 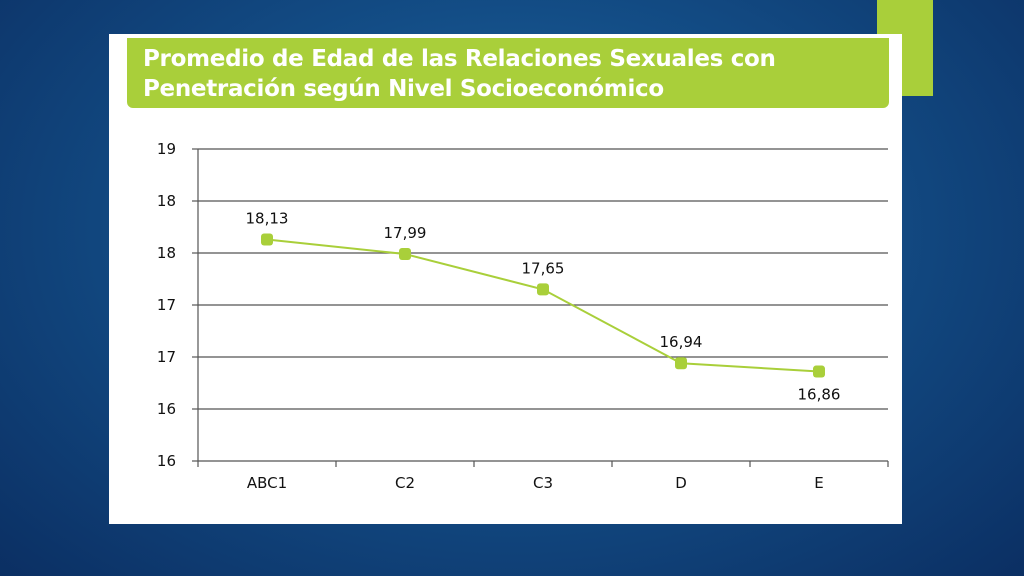 I want to click on data-points, so click(x=543, y=305).